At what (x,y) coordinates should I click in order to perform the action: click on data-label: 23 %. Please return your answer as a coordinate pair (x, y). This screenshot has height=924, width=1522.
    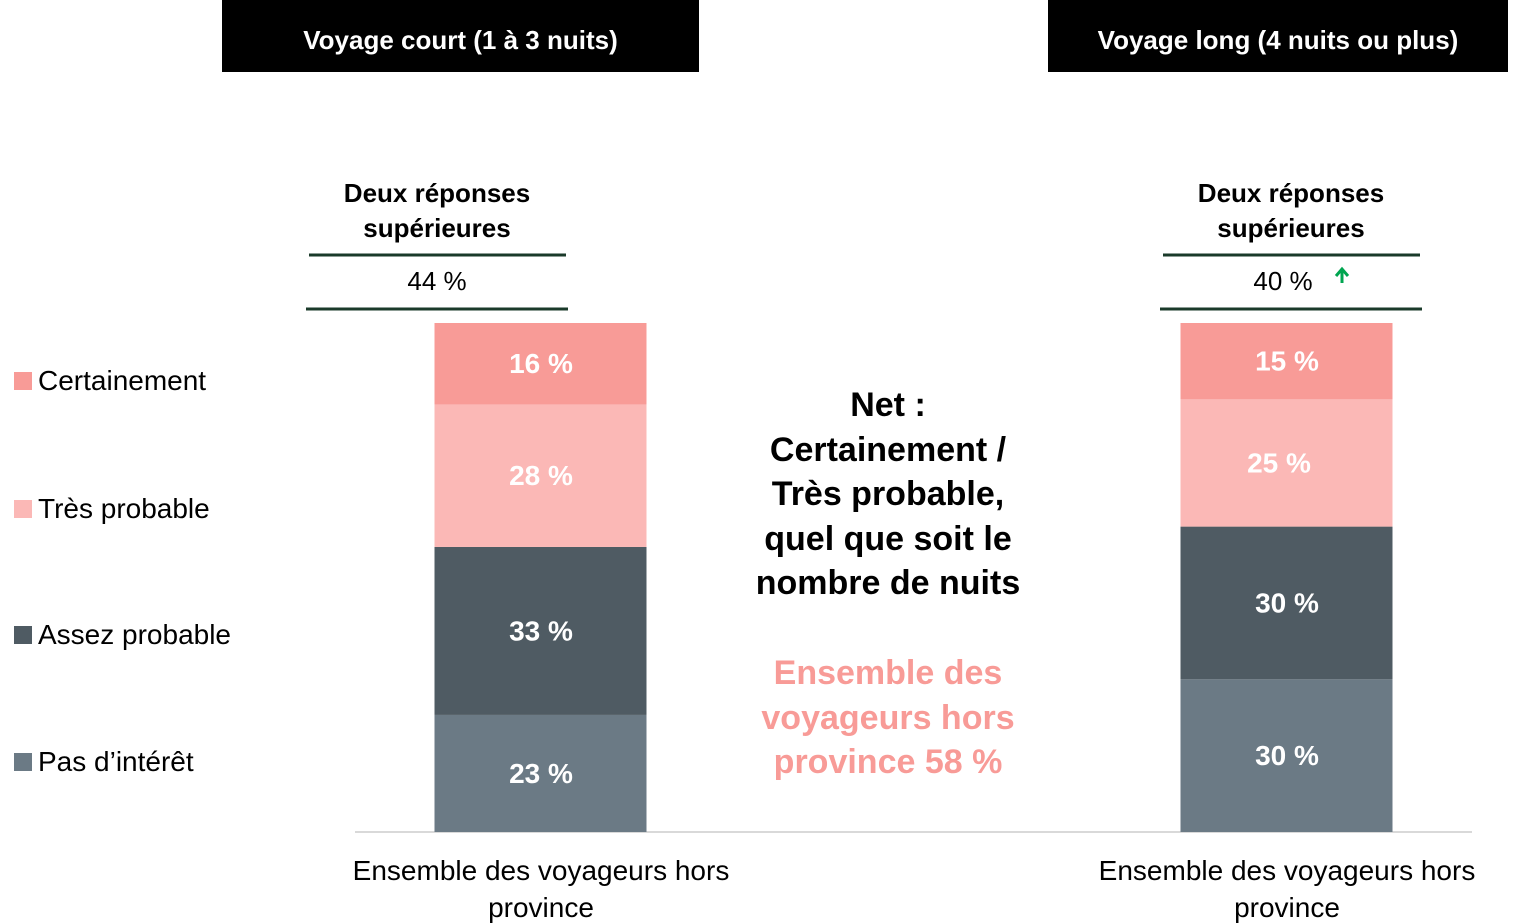
    Looking at the image, I should click on (541, 773).